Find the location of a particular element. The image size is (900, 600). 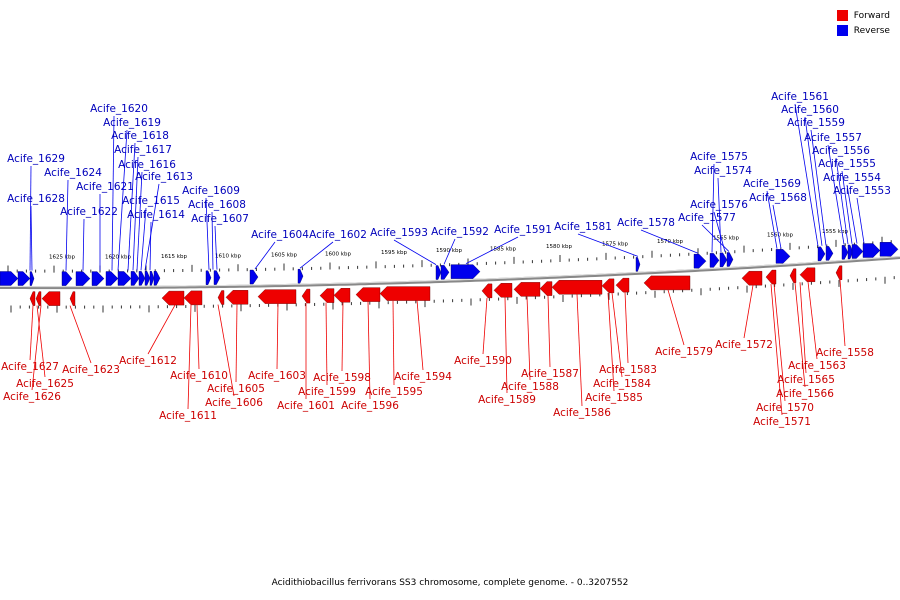

reverse-gene-label: Acife_1574 is located at coordinates (723, 171).